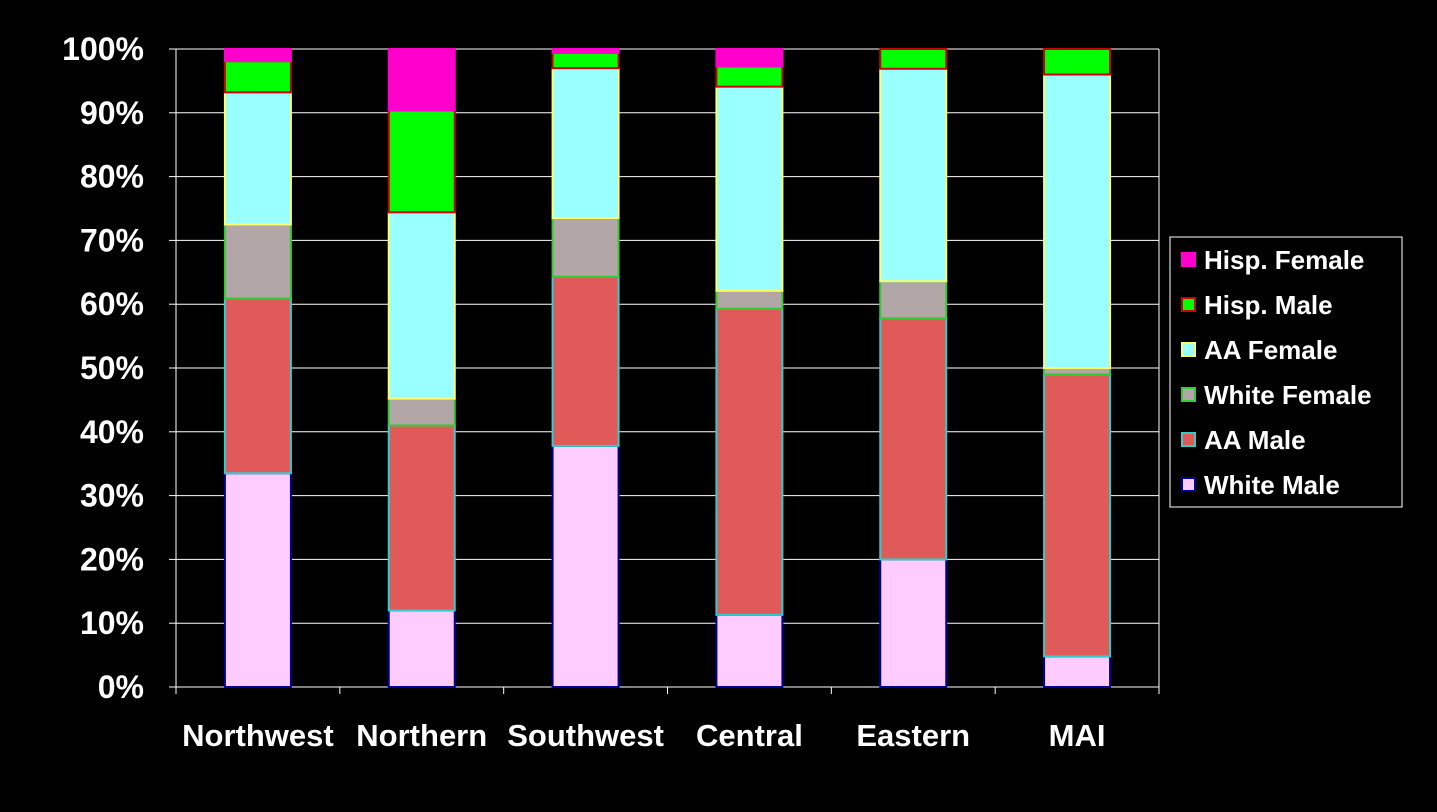  I want to click on y-tick-label: 100%, so click(103, 49).